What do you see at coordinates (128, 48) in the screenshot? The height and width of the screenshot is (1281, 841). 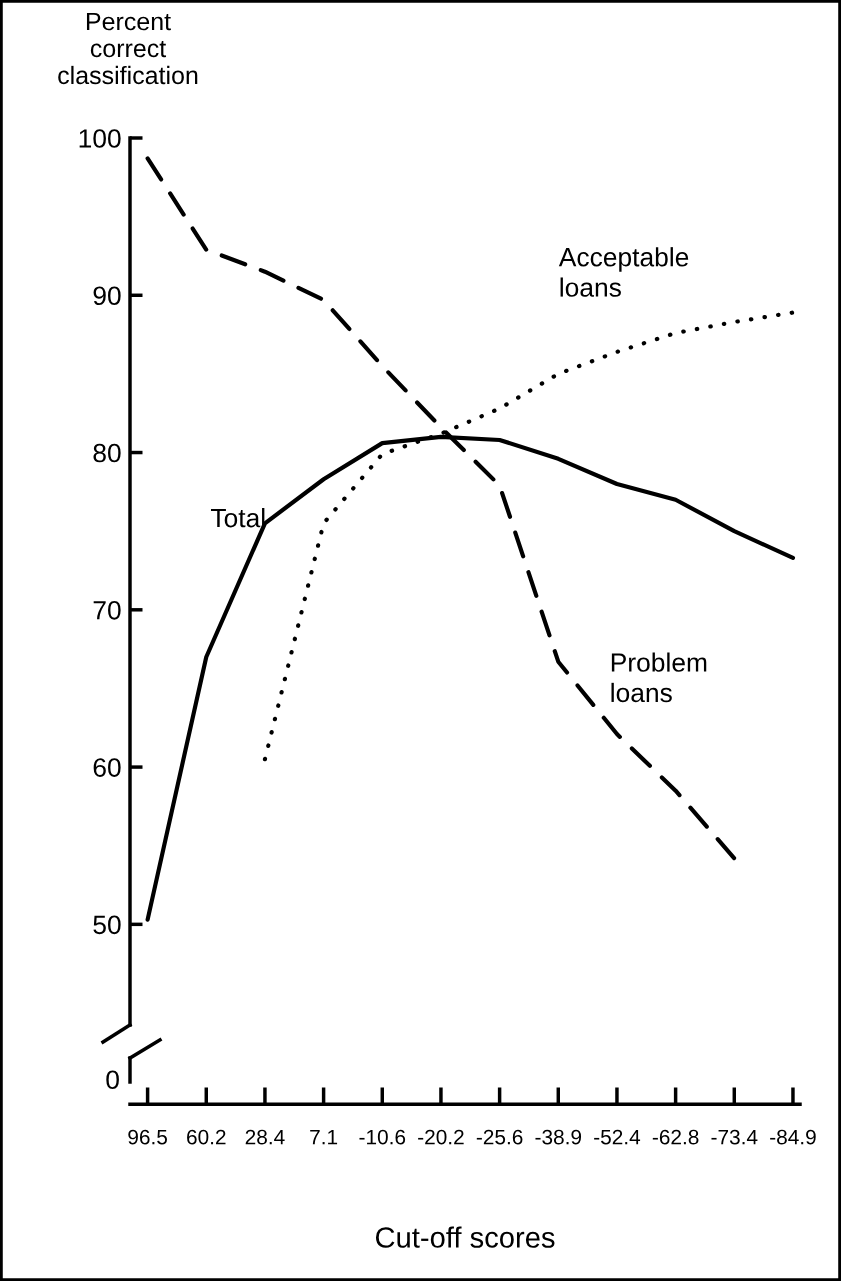 I see `y-axis-title: Percent correct classification` at bounding box center [128, 48].